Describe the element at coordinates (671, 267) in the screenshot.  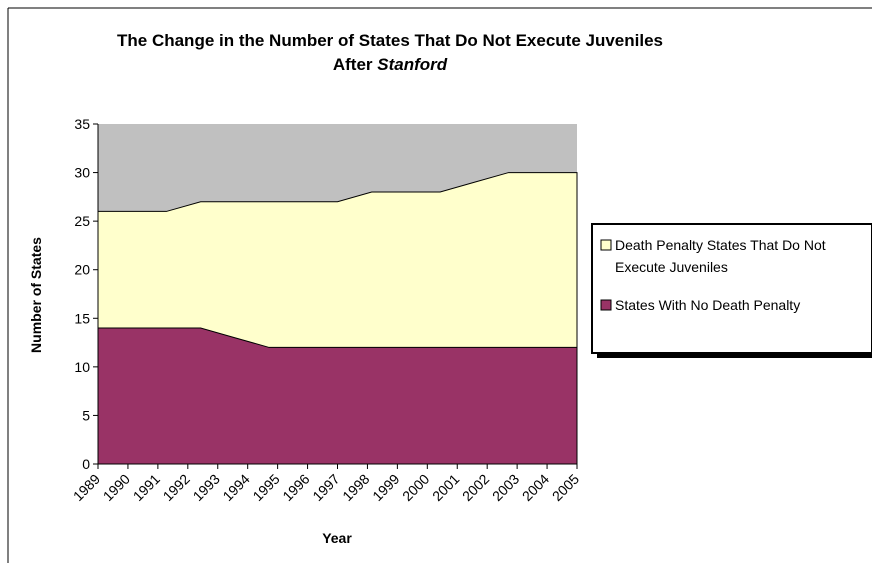
I see `legend-label-series-1-line2: Execute Juveniles` at that location.